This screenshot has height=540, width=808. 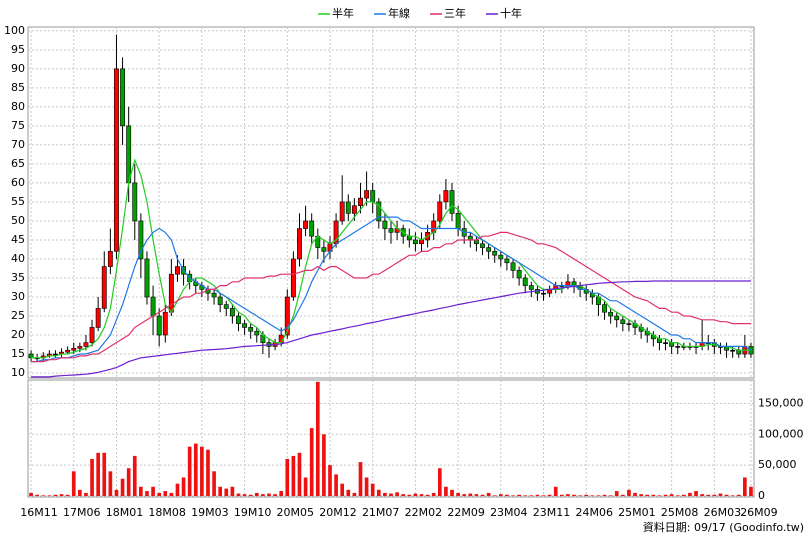 I want to click on x-tick-label: 22M09, so click(x=466, y=512).